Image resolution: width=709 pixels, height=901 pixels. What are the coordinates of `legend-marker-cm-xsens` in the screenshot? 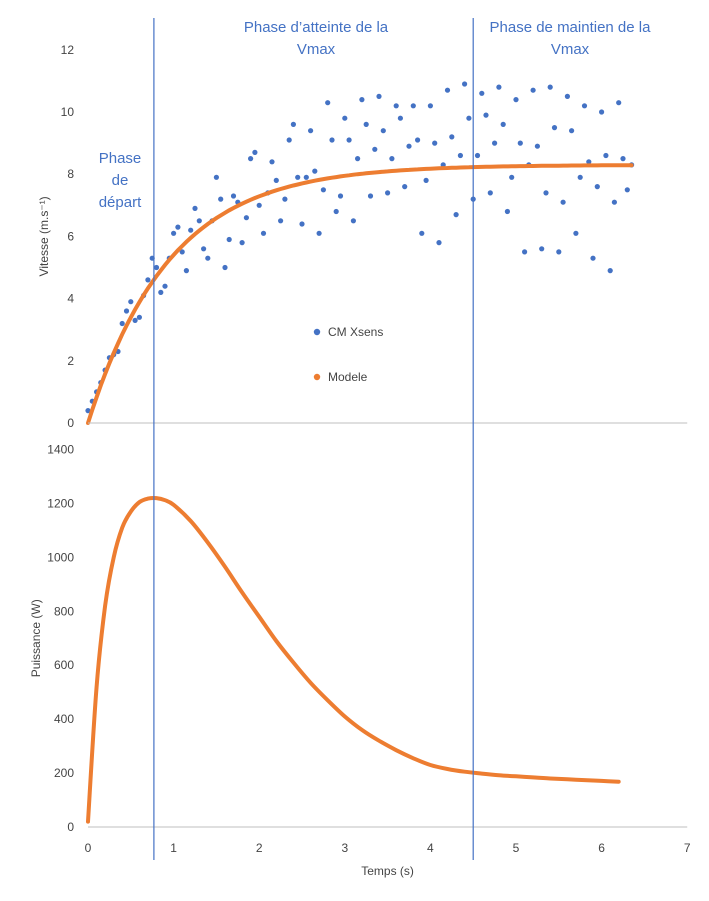 It's located at (317, 332).